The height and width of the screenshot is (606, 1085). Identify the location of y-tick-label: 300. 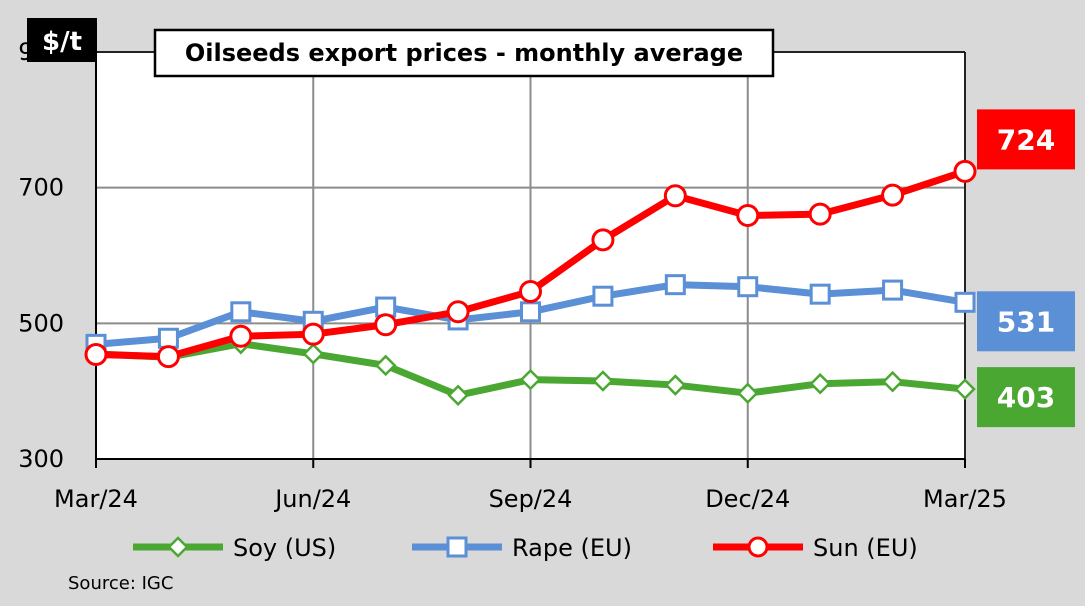
(41, 459).